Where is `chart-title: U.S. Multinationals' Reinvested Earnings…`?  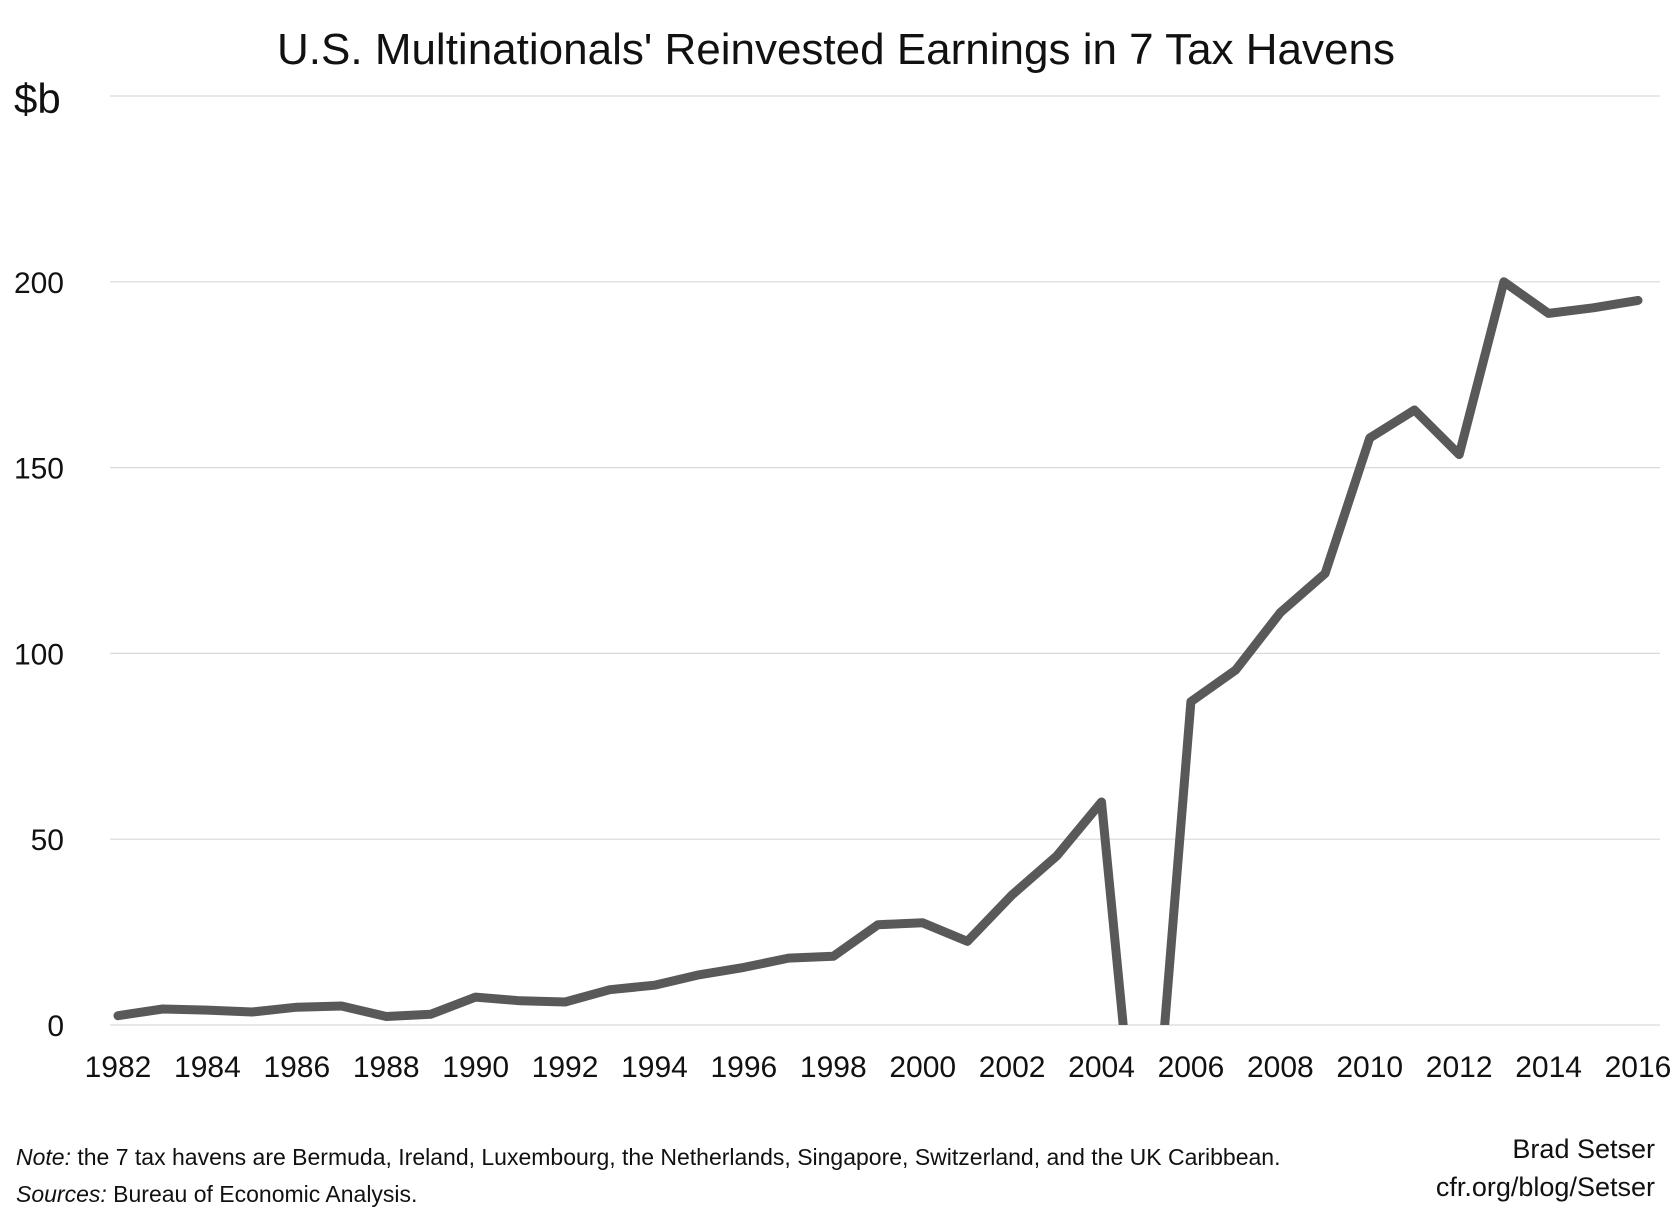
chart-title: U.S. Multinationals' Reinvested Earnings… is located at coordinates (836, 49).